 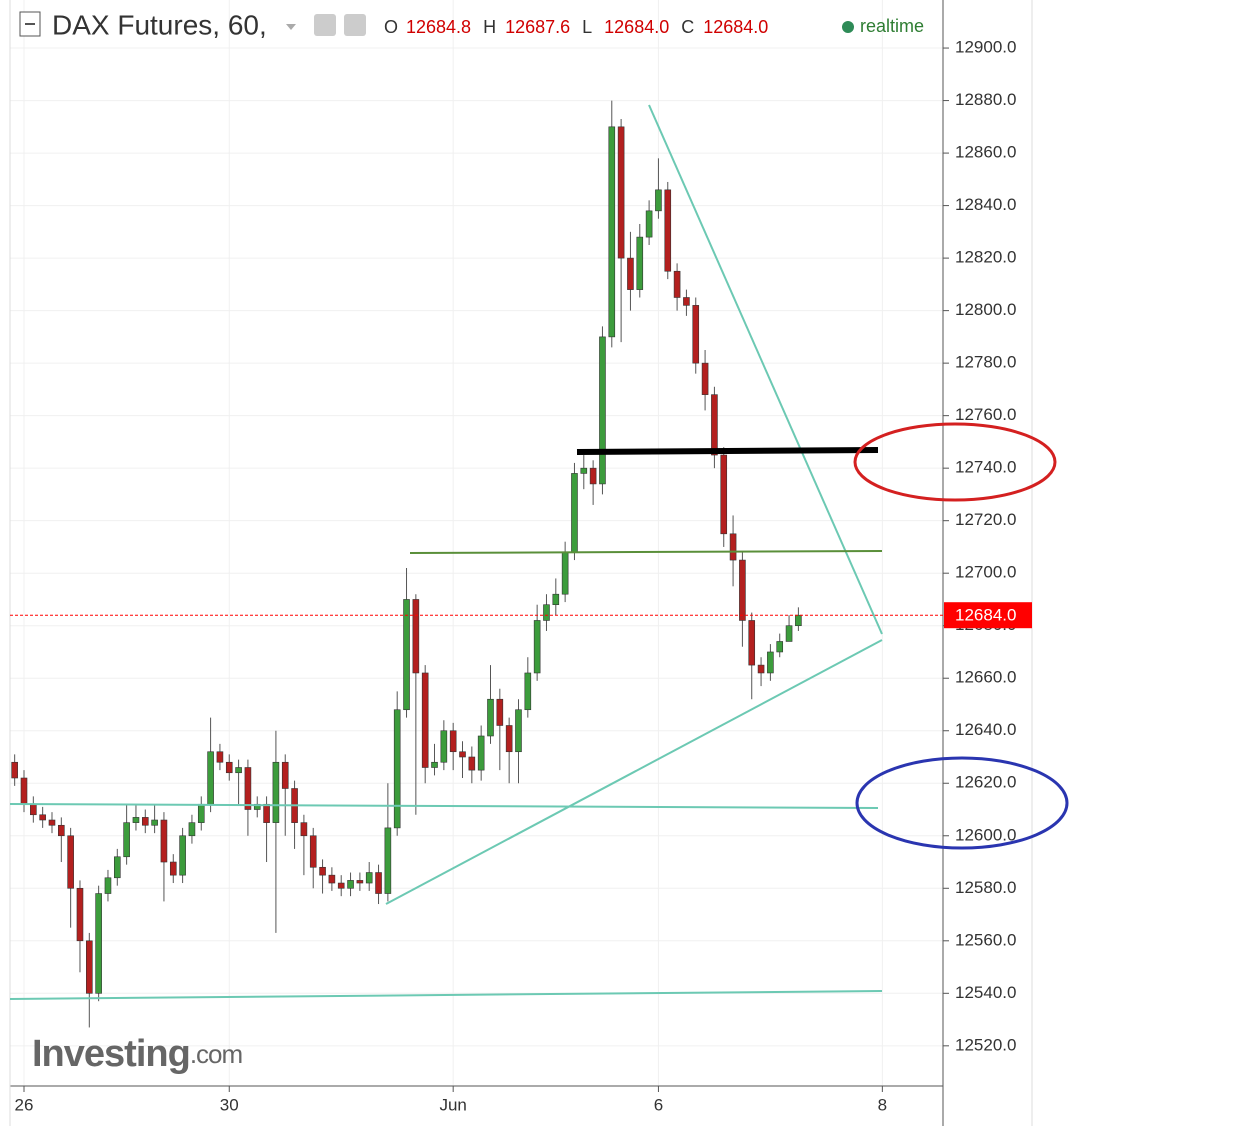 What do you see at coordinates (687, 27) in the screenshot?
I see `ohlc-key: C` at bounding box center [687, 27].